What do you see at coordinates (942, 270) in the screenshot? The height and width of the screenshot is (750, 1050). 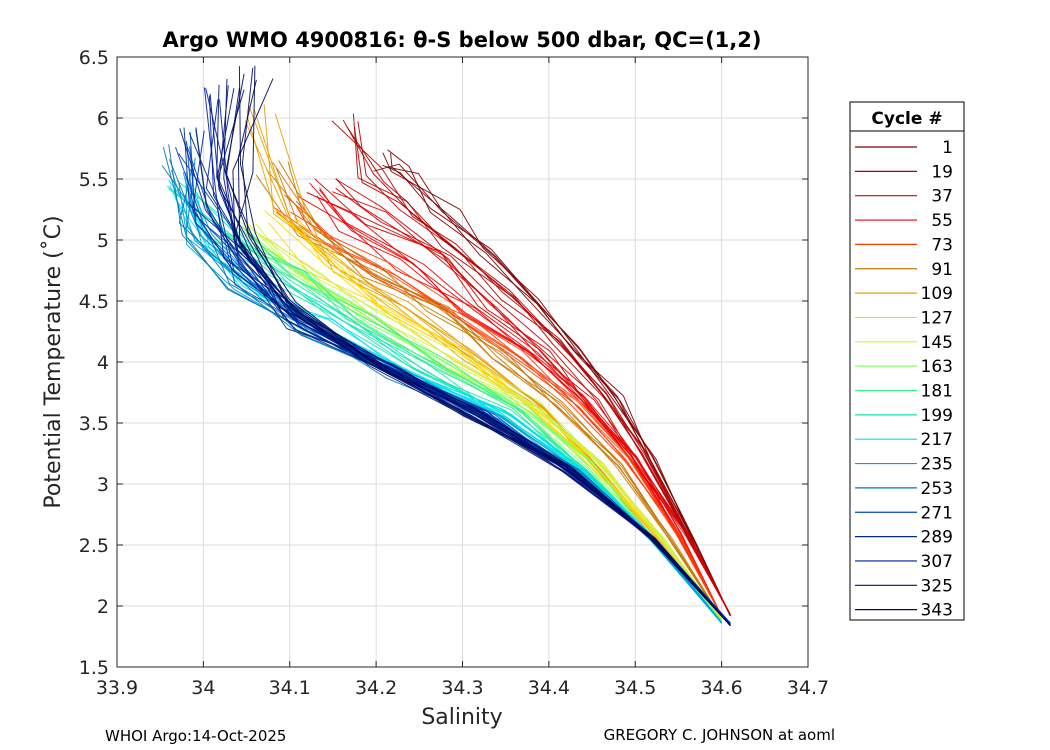 I see `legend-label: 91` at bounding box center [942, 270].